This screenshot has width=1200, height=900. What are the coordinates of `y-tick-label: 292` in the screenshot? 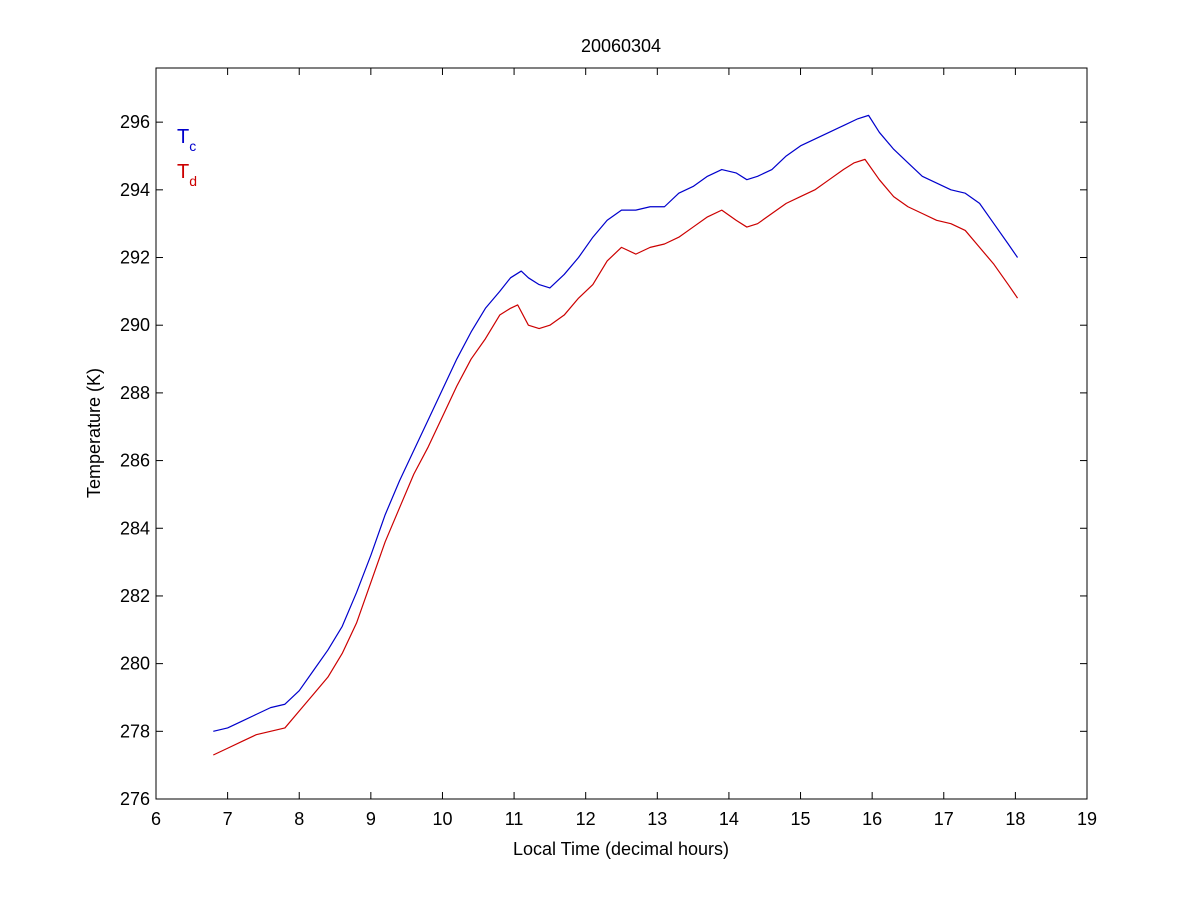 It's located at (135, 258).